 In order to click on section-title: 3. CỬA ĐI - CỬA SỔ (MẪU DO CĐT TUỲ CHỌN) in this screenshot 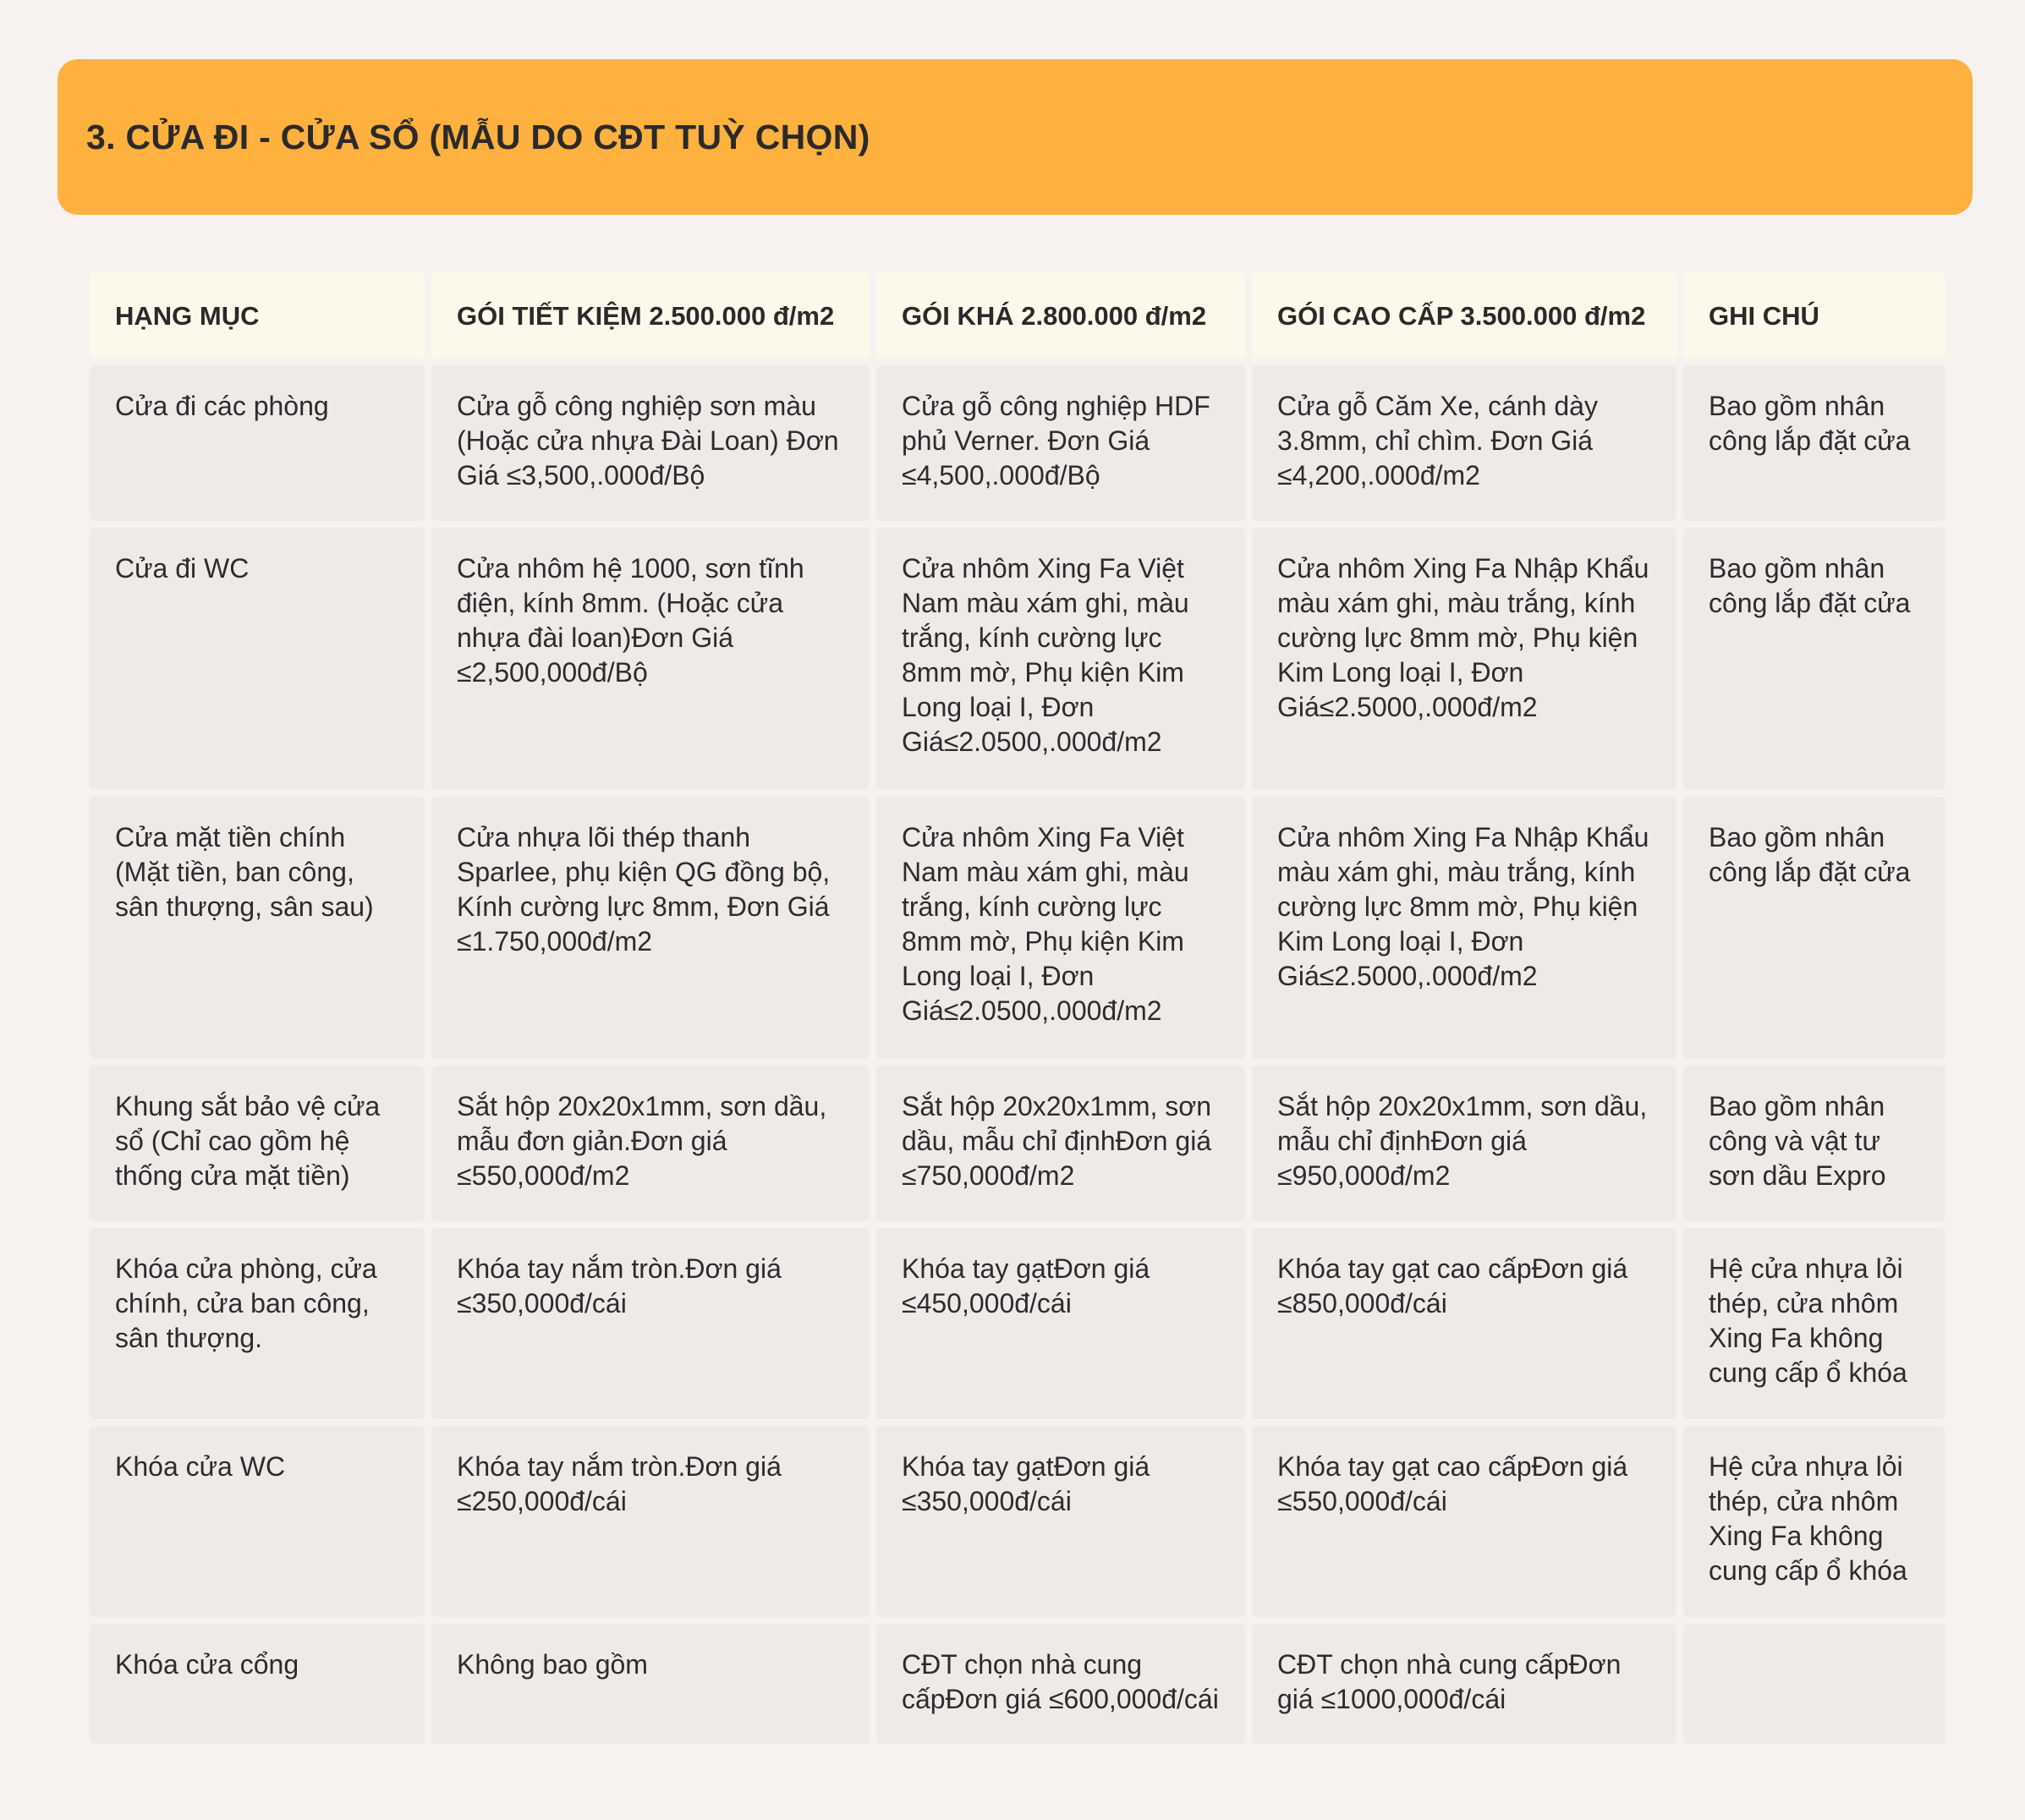, I will do `click(478, 136)`.